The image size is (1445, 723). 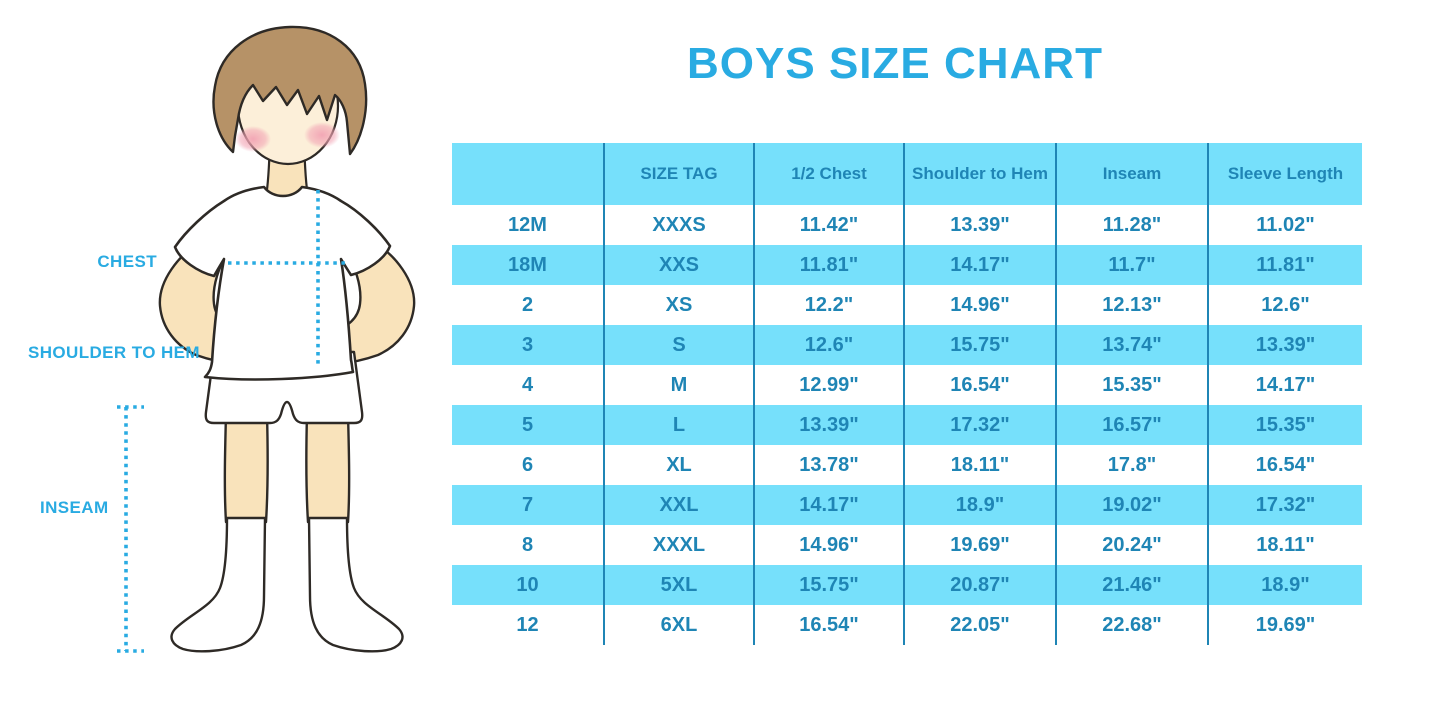 I want to click on measurement-cell: 6XL, so click(x=678, y=625).